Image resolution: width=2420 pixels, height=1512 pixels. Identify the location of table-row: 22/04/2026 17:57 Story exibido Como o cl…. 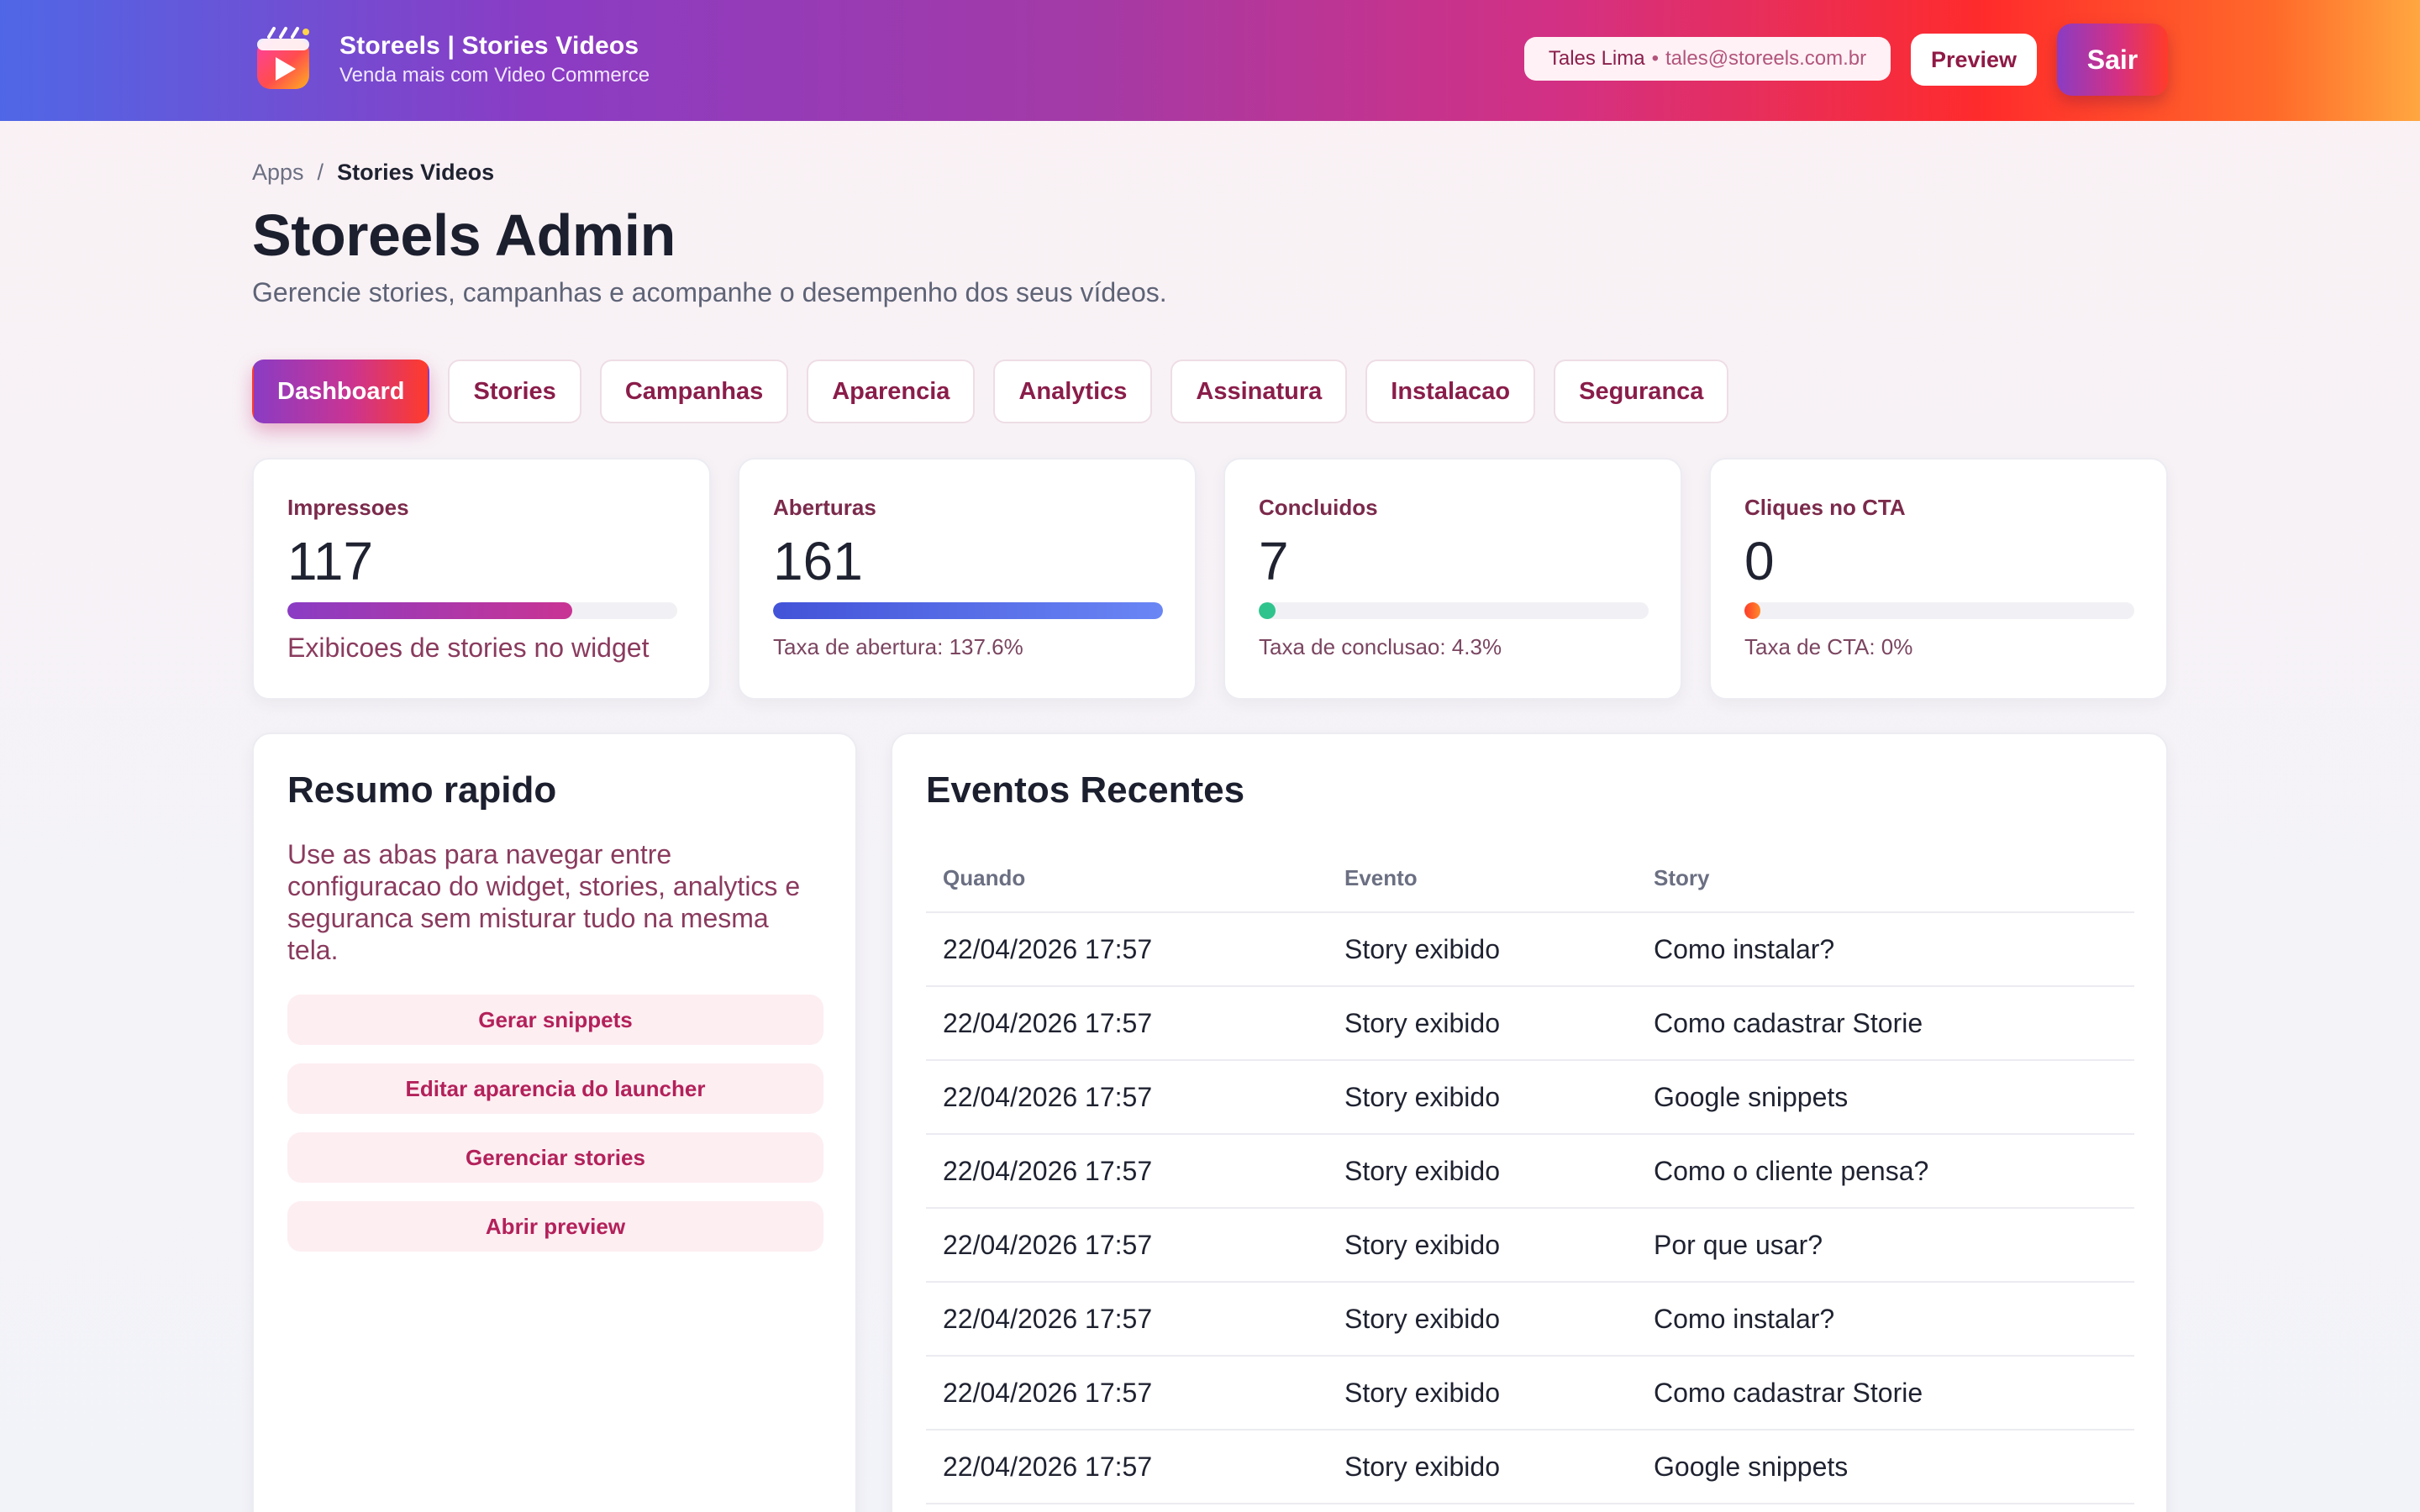
(1530, 1171).